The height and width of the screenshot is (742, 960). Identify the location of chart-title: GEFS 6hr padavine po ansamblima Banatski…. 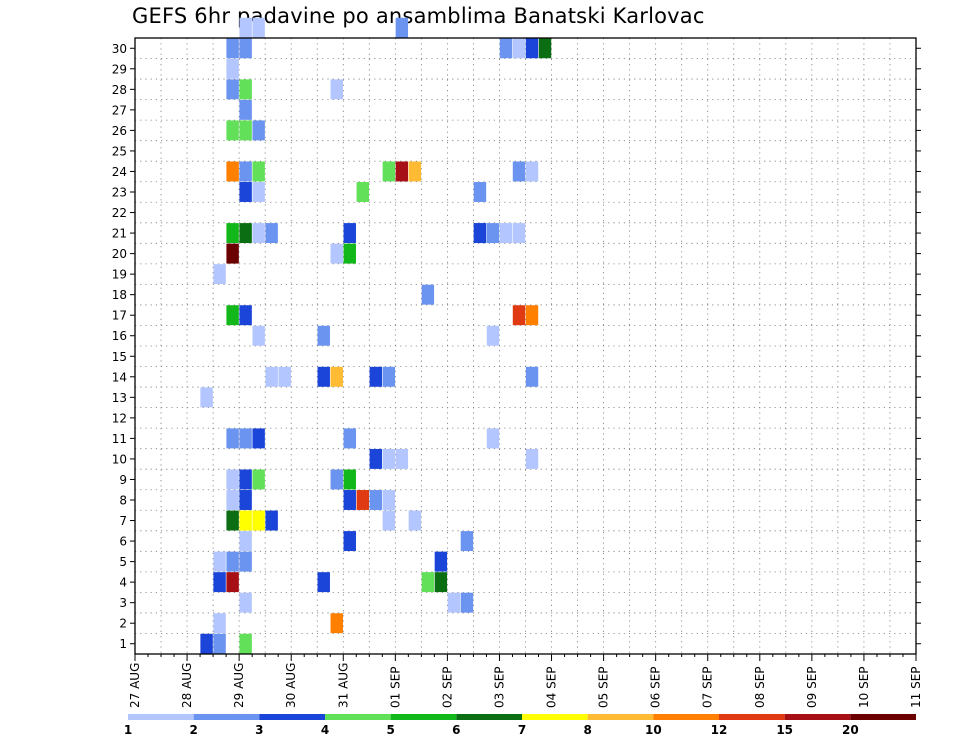
(418, 16).